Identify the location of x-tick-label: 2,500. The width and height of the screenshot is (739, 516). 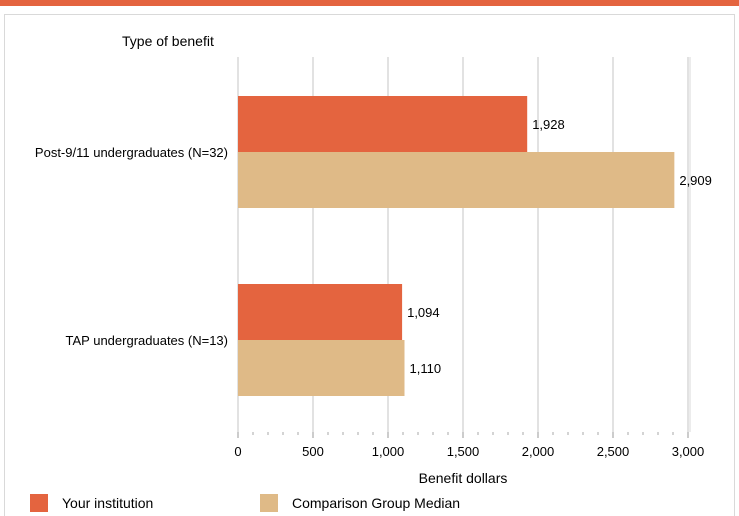
(613, 451).